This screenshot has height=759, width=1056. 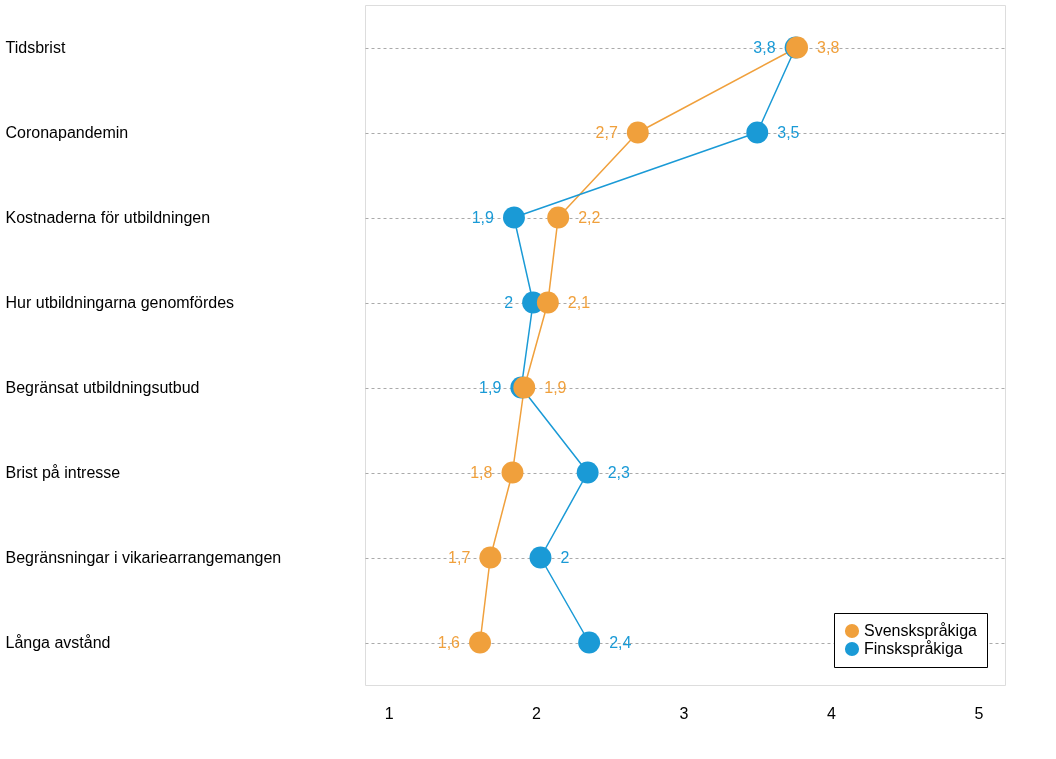 I want to click on x-tick-label: 3, so click(x=684, y=713).